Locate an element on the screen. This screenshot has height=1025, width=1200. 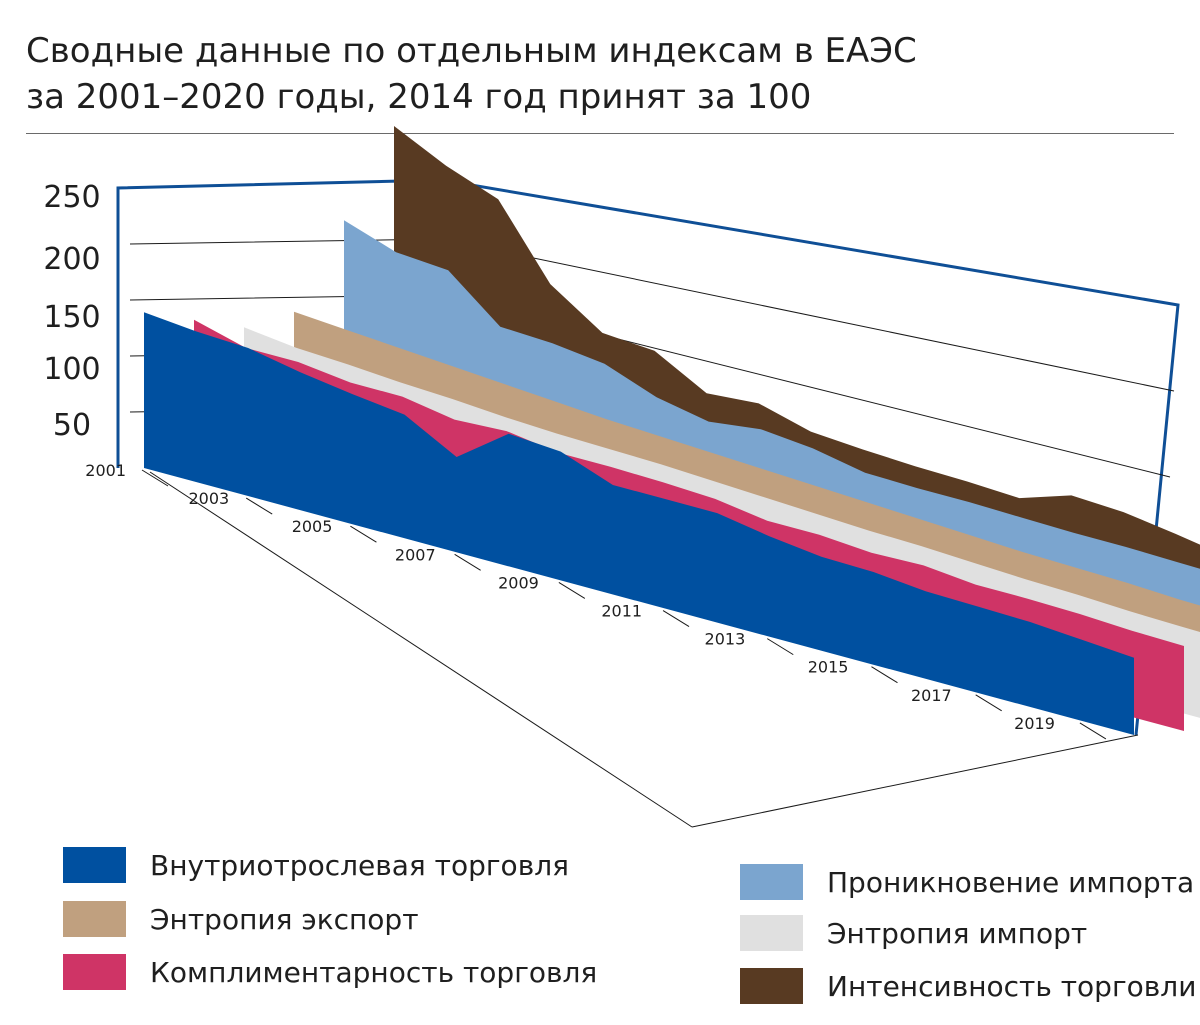
legend-swatch-trade-complementarity is located at coordinates (94, 972).